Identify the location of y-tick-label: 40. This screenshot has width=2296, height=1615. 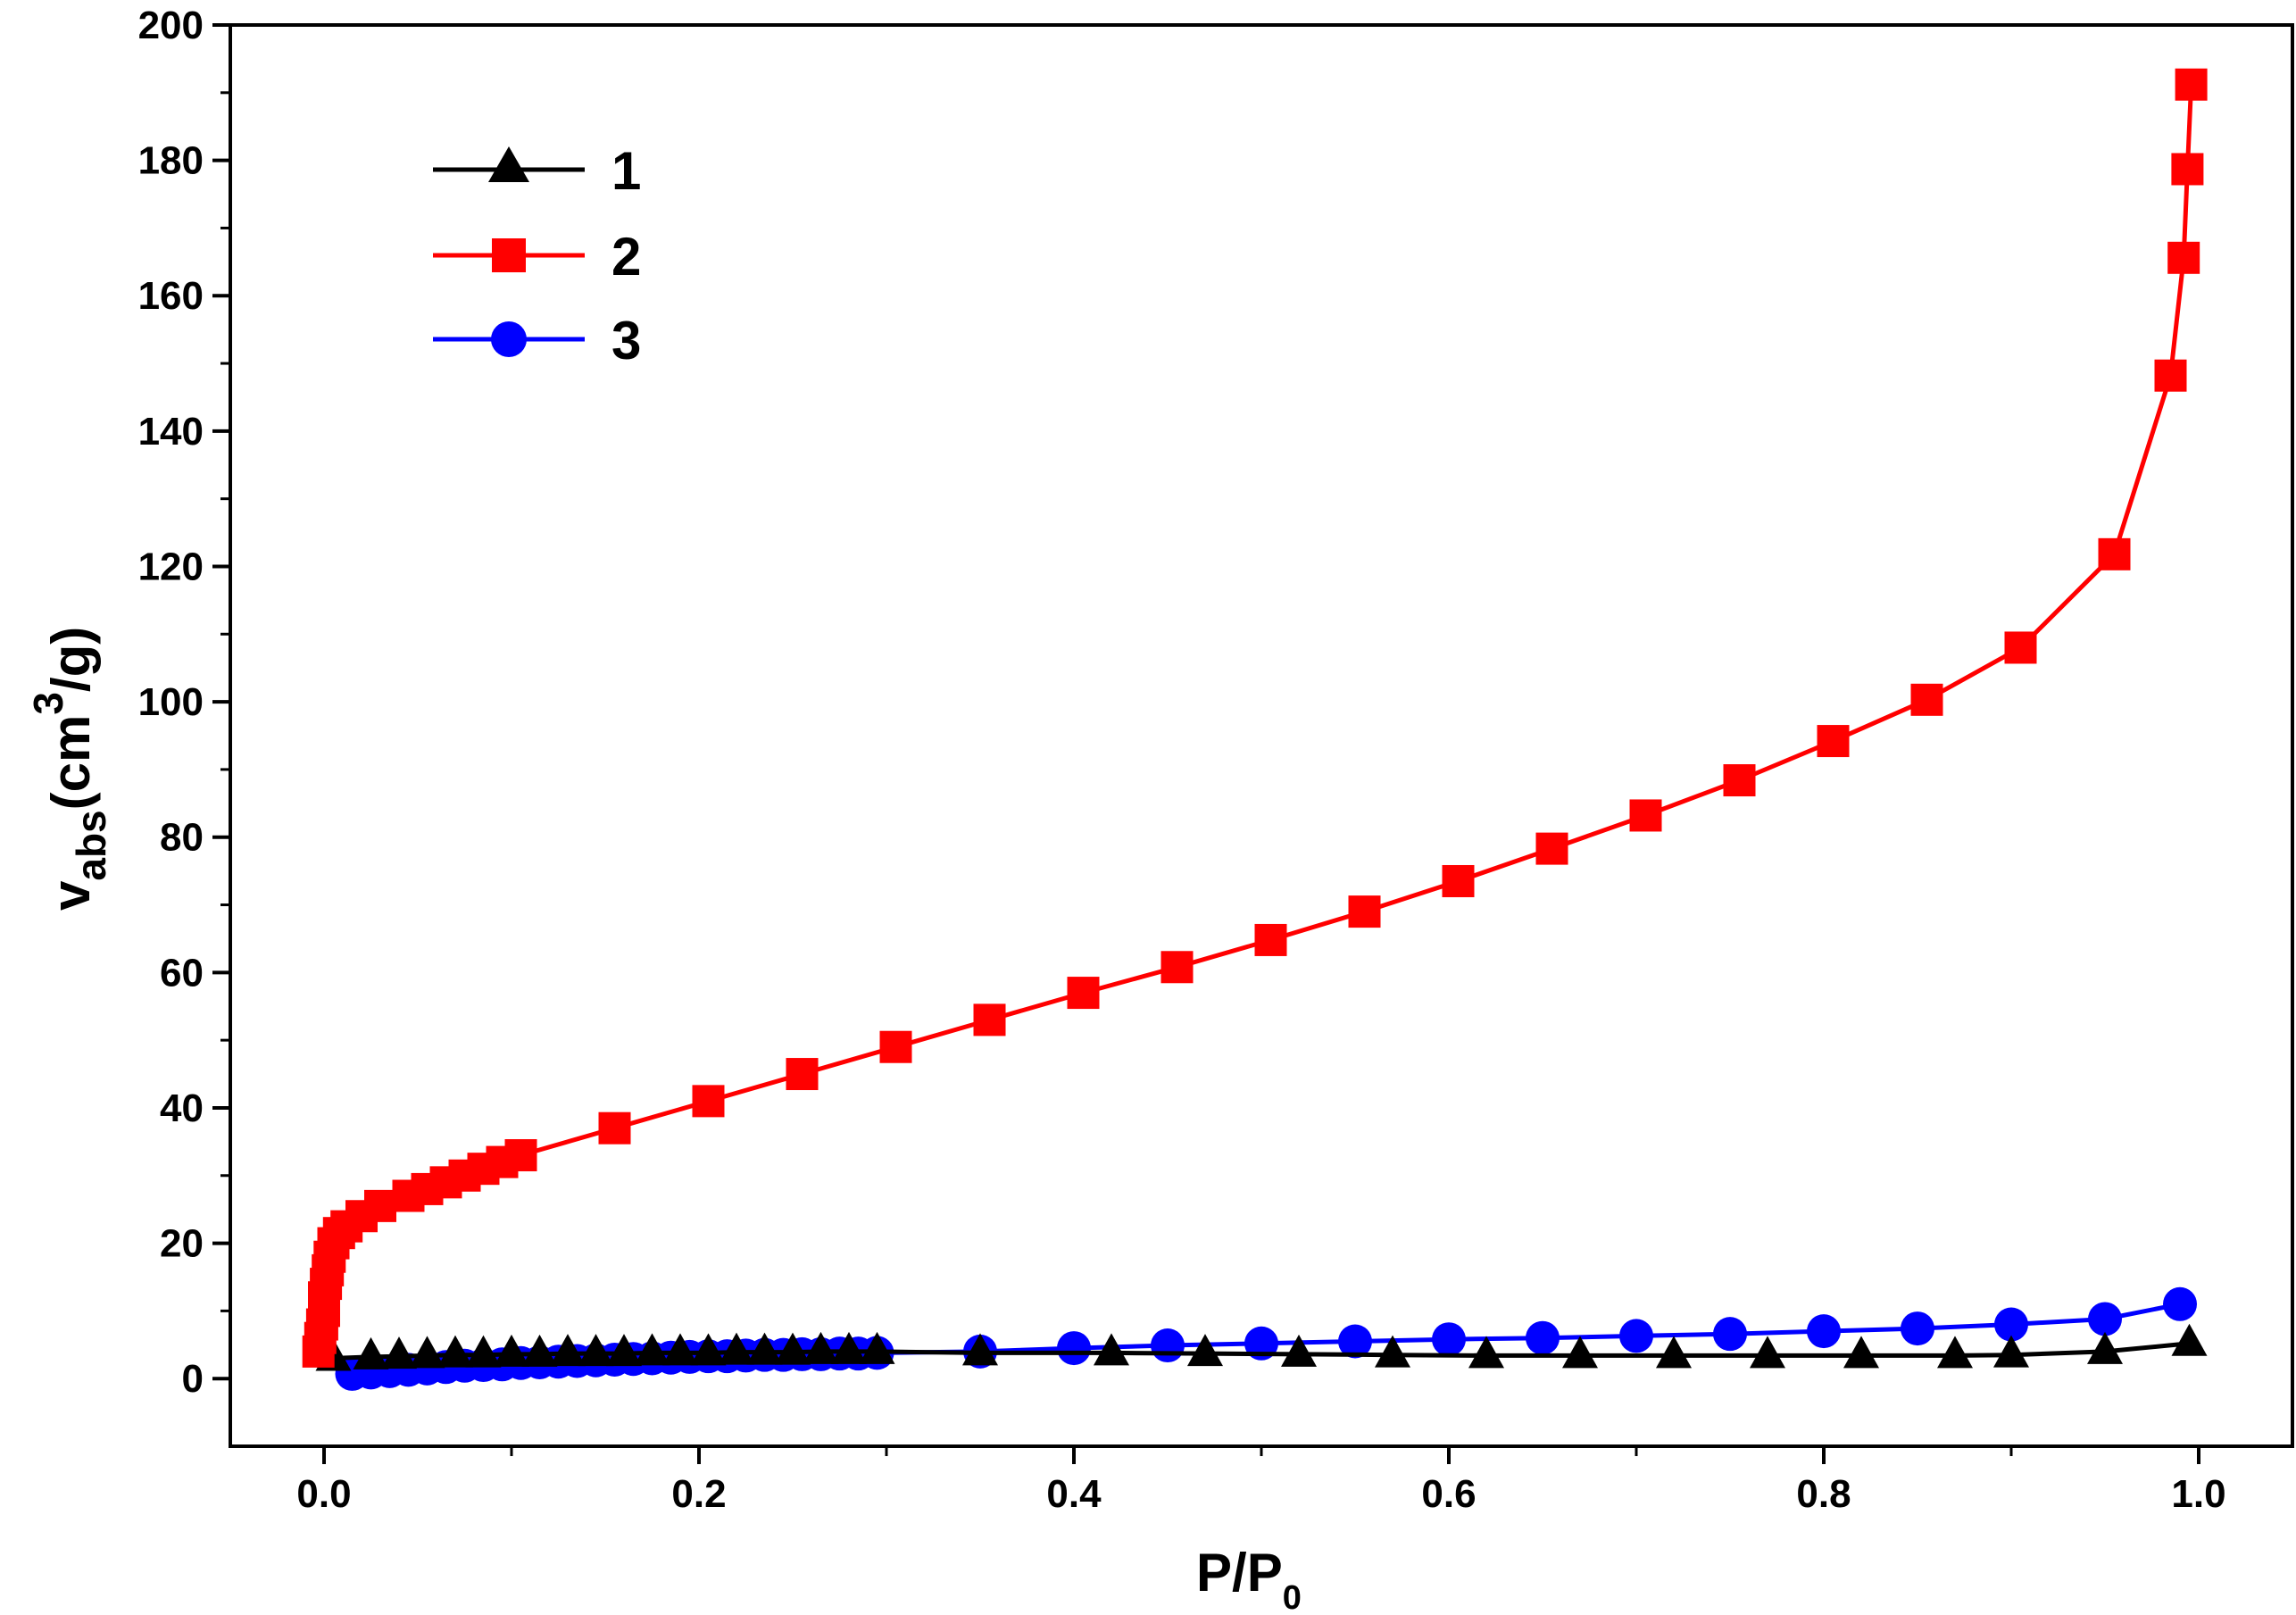
(182, 1108).